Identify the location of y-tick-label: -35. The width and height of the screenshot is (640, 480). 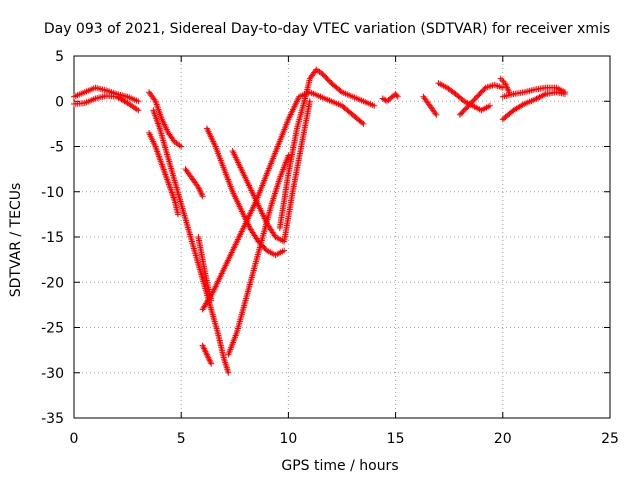
(52, 419).